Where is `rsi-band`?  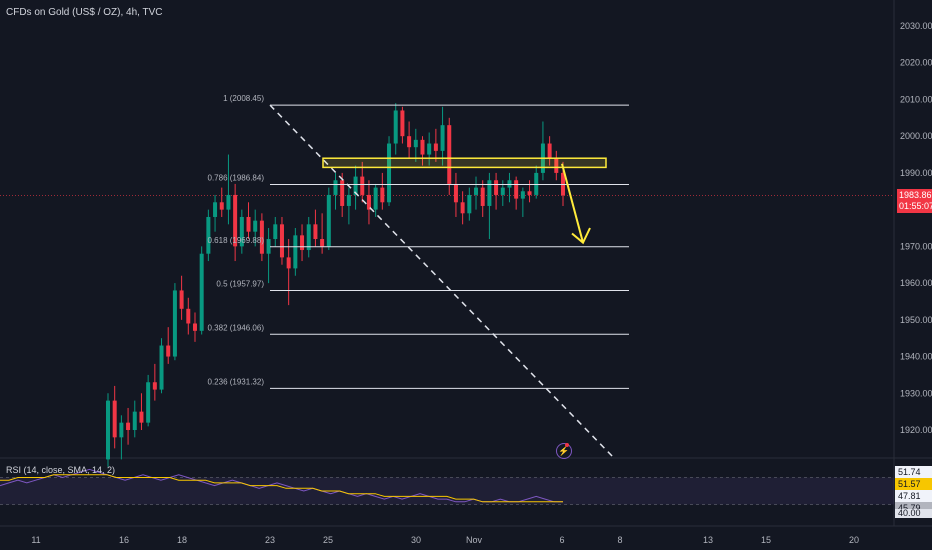
rsi-band is located at coordinates (447, 491).